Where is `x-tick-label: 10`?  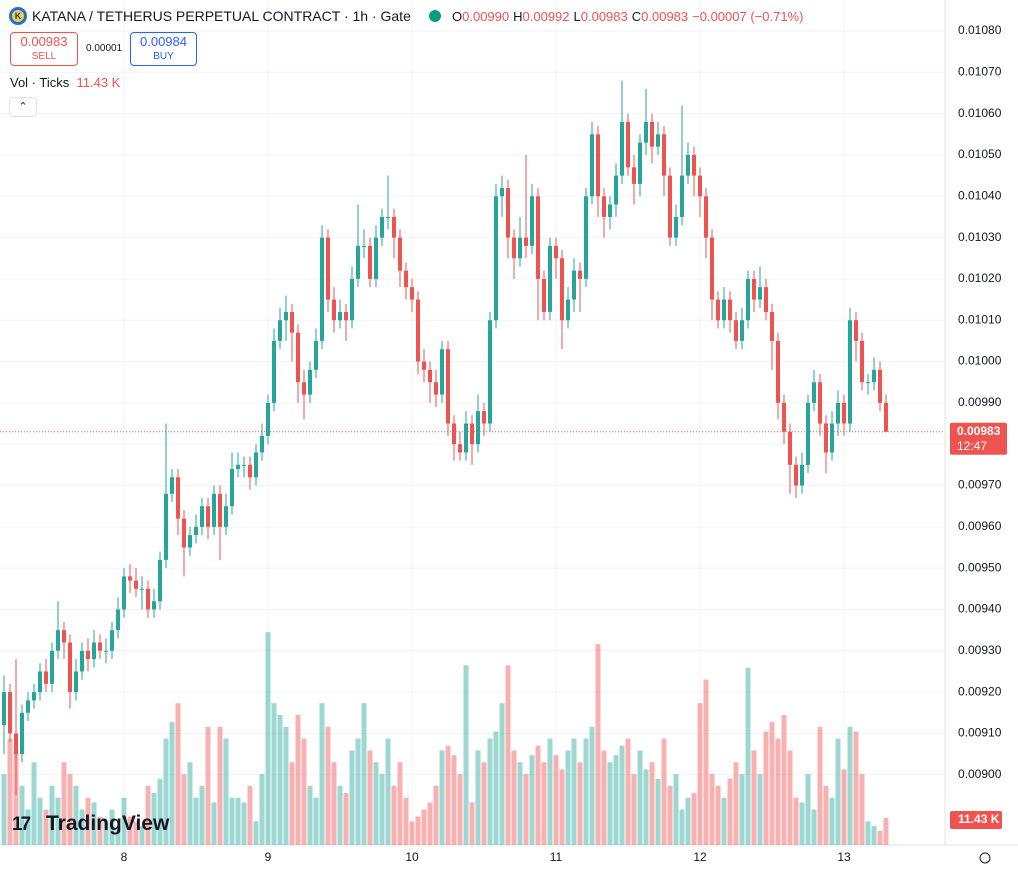
x-tick-label: 10 is located at coordinates (412, 857).